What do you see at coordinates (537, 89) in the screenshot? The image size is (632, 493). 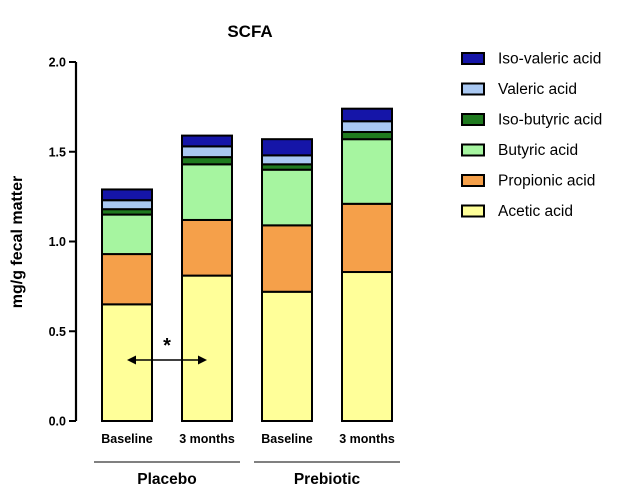 I see `legend-label-valeric-acid: Valeric acid` at bounding box center [537, 89].